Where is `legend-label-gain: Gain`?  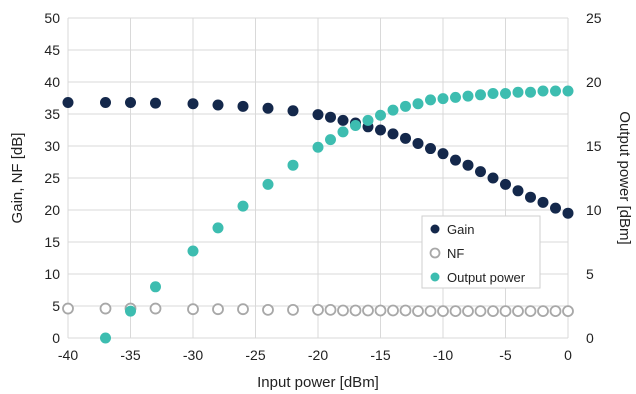
legend-label-gain: Gain is located at coordinates (460, 229).